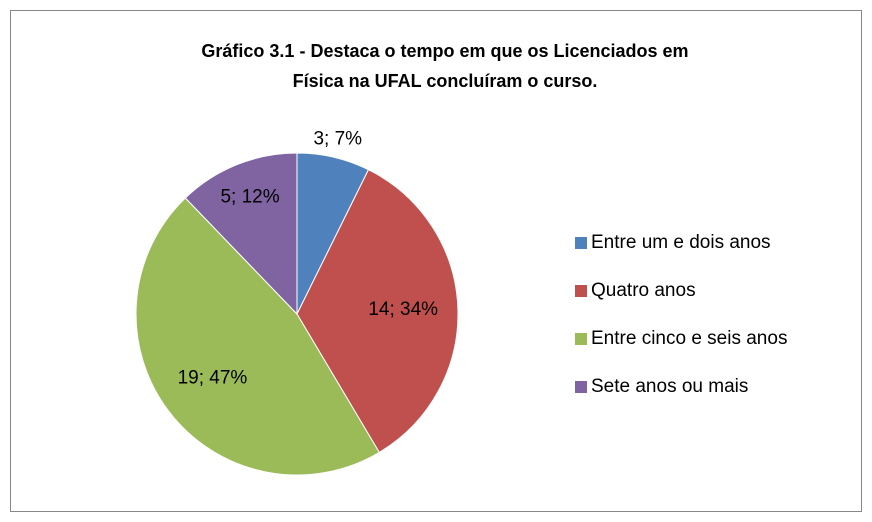 The height and width of the screenshot is (522, 872). I want to click on legend-label: Sete anos ou mais, so click(669, 386).